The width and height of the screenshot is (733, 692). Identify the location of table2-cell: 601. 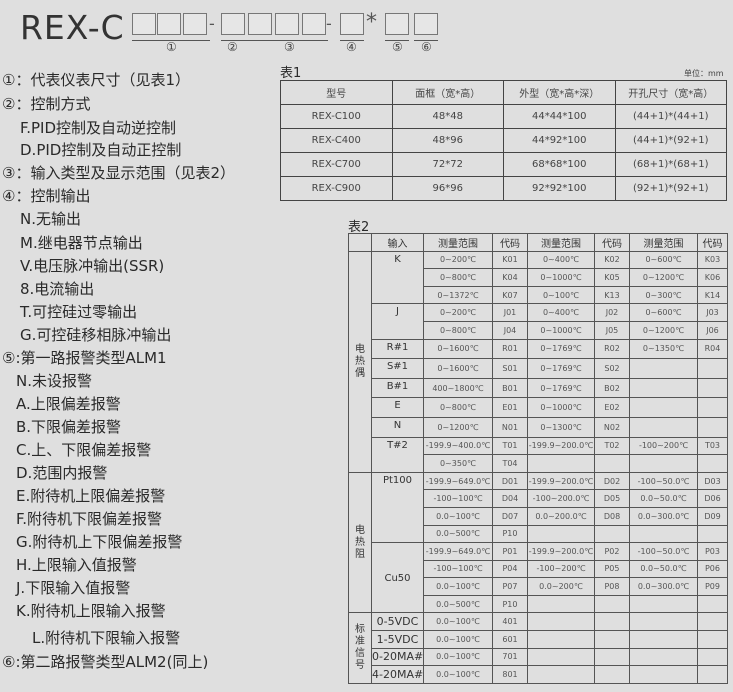
(510, 639).